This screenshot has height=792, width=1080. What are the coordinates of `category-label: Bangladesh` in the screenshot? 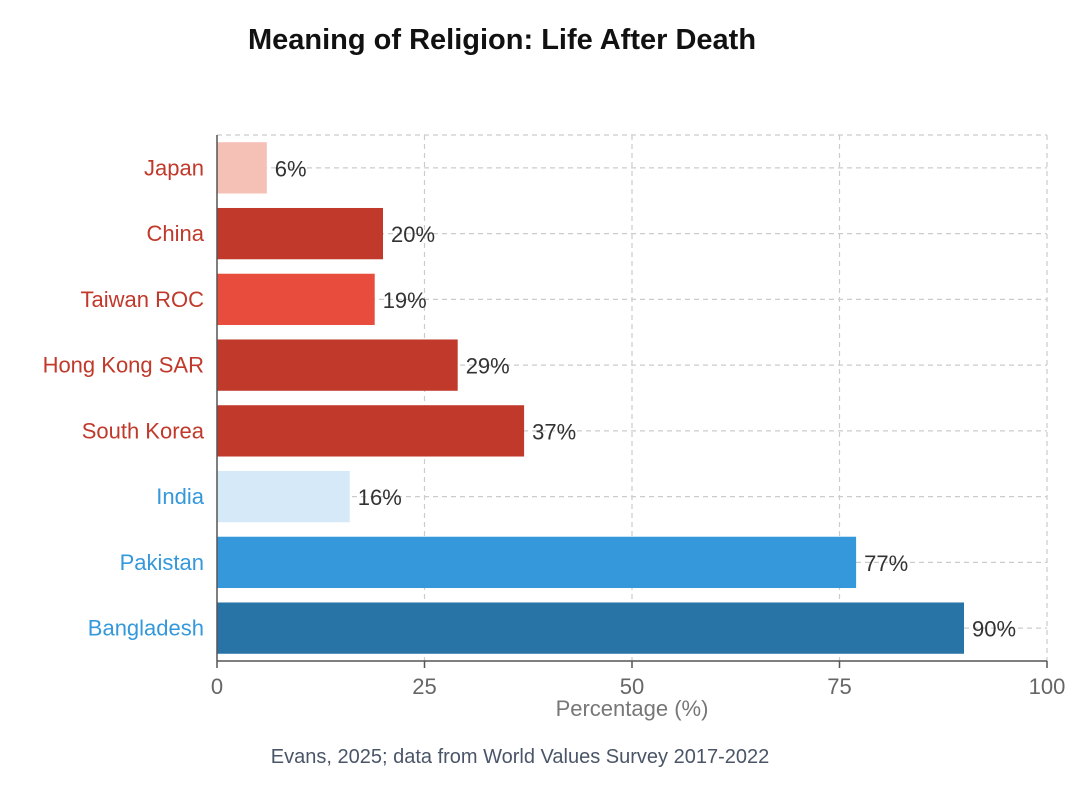 It's located at (146, 628).